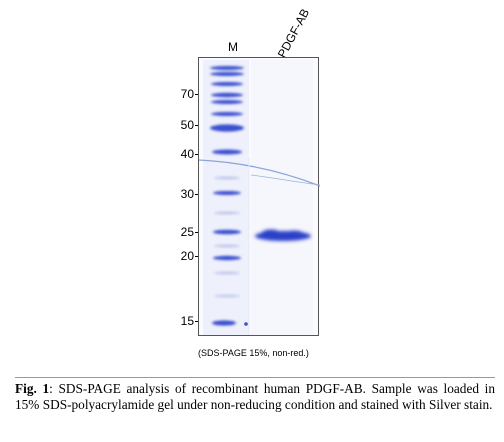  What do you see at coordinates (227, 237) in the screenshot?
I see `marker-faint-bands` at bounding box center [227, 237].